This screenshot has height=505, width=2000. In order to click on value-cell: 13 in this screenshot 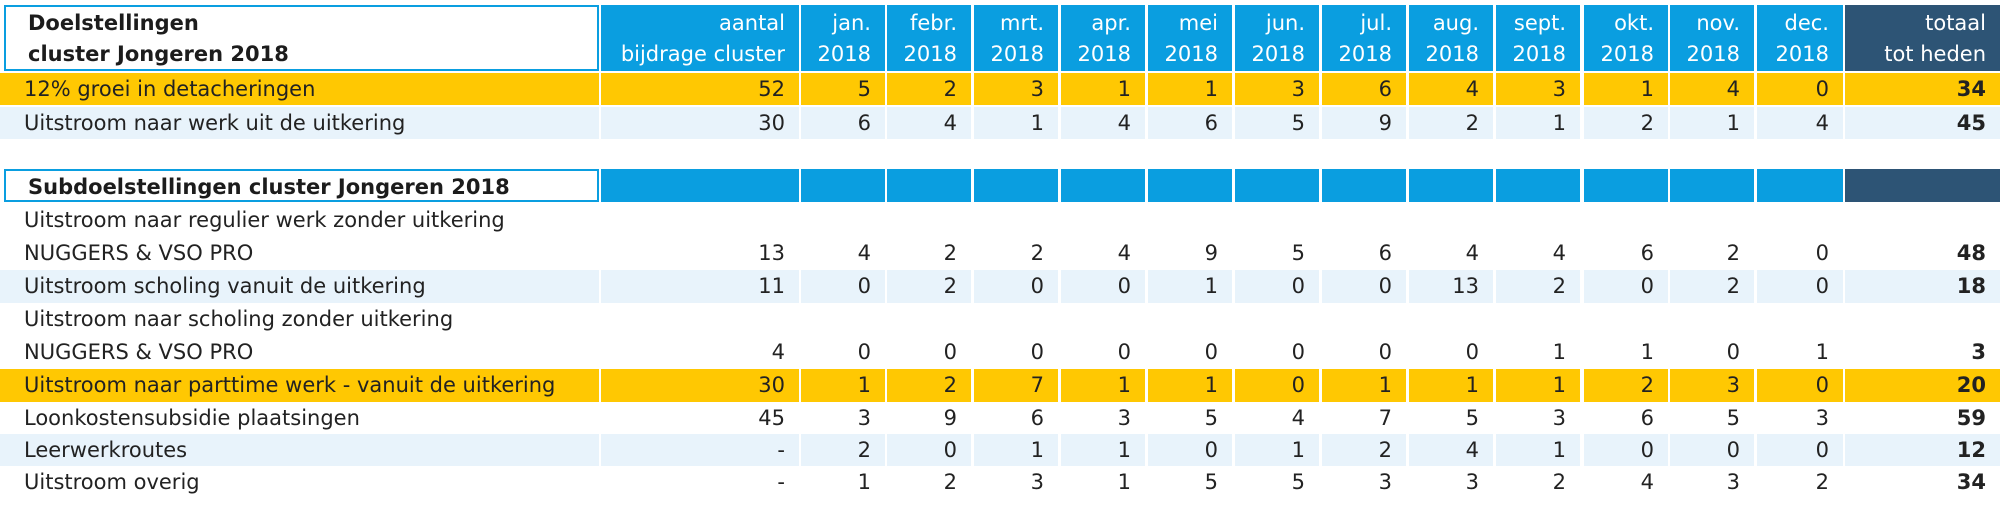, I will do `click(700, 237)`.